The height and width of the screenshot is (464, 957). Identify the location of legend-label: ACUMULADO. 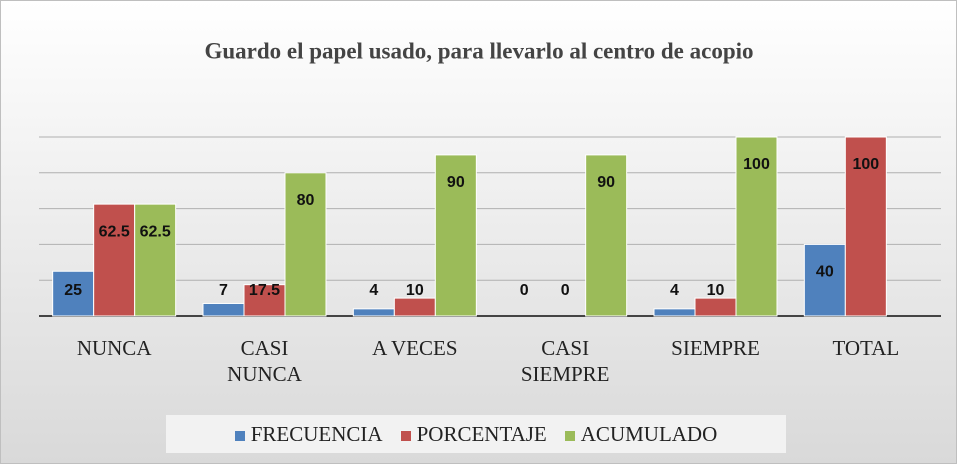
(649, 433).